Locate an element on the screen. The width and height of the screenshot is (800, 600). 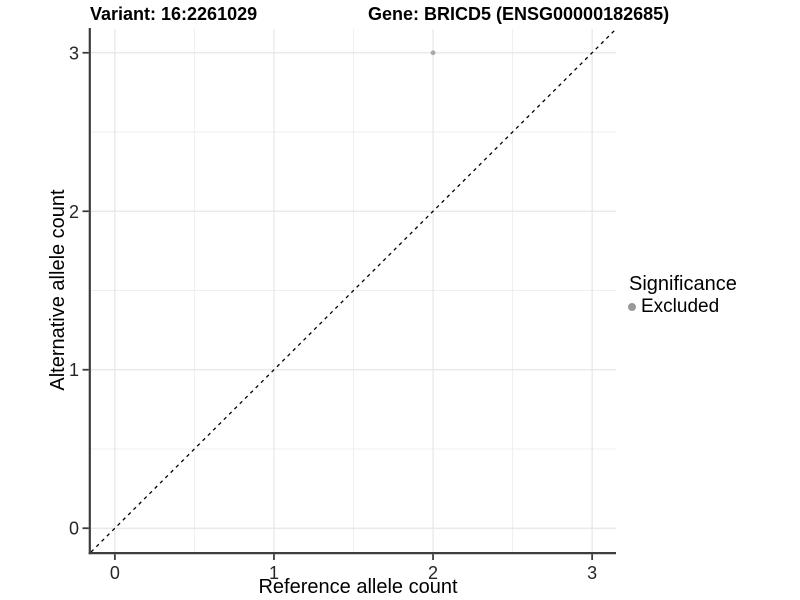
legend-title: Significance is located at coordinates (683, 284).